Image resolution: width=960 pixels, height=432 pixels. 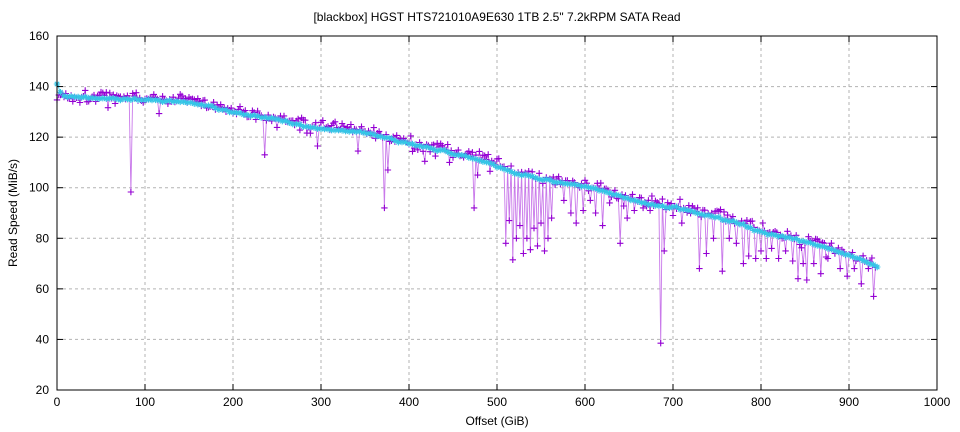 What do you see at coordinates (145, 402) in the screenshot?
I see `x-tick-label: 100` at bounding box center [145, 402].